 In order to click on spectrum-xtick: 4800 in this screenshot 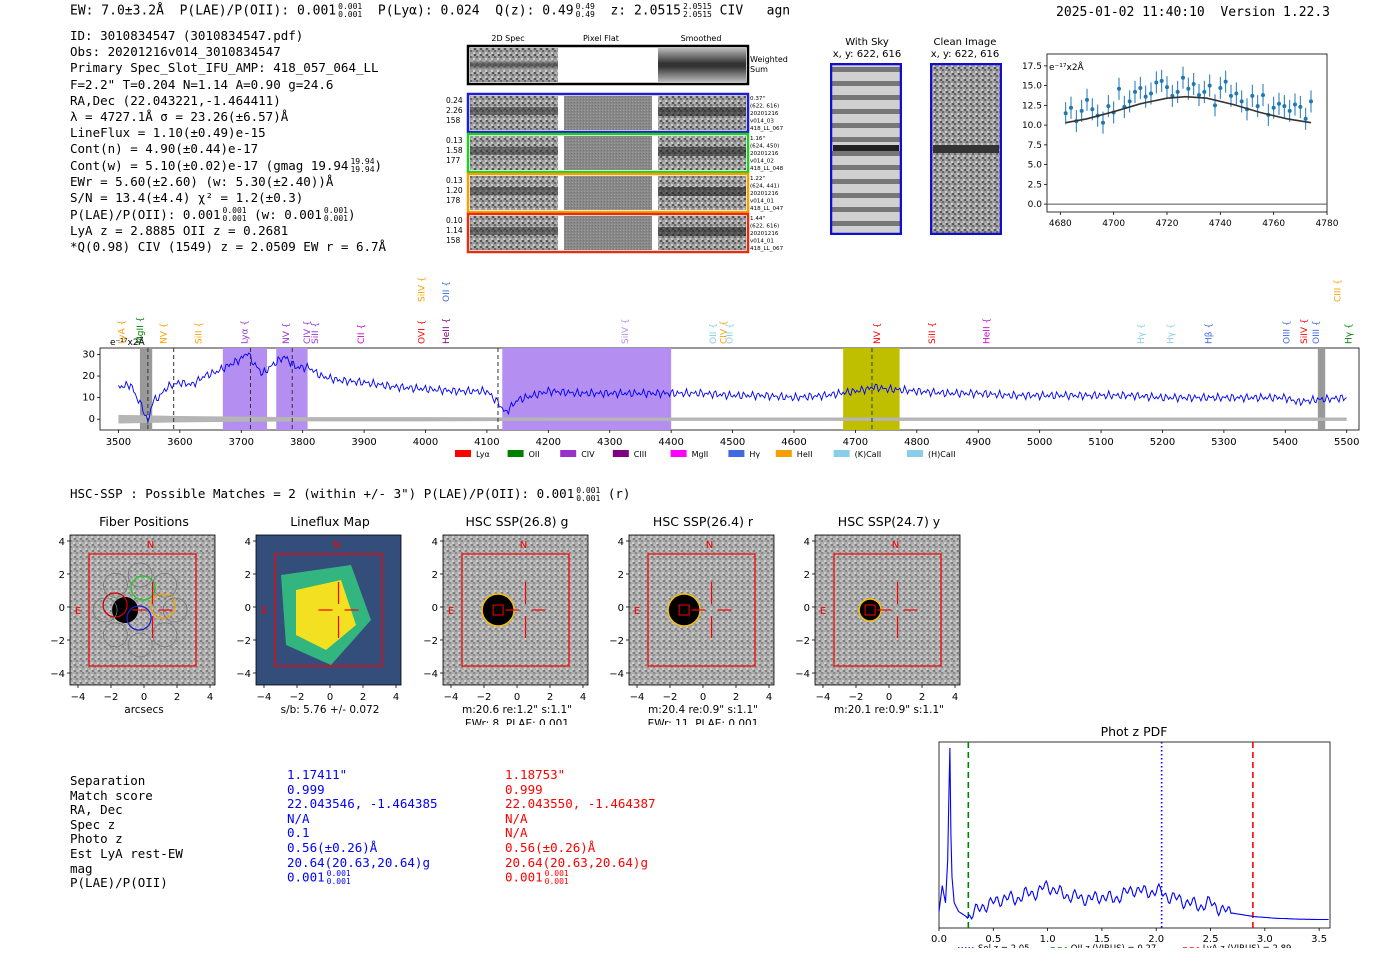, I will do `click(916, 442)`.